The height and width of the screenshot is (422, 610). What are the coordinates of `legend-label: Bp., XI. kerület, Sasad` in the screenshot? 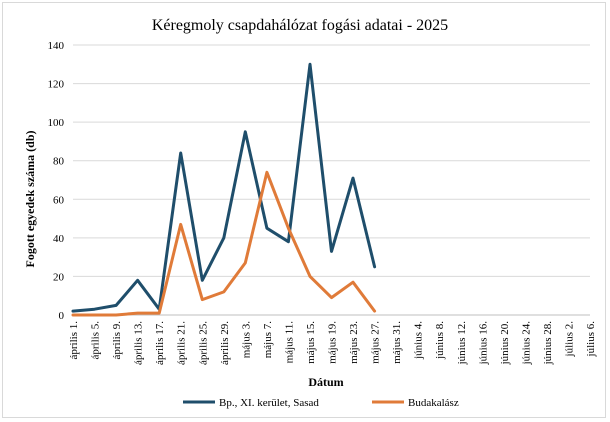 It's located at (269, 403).